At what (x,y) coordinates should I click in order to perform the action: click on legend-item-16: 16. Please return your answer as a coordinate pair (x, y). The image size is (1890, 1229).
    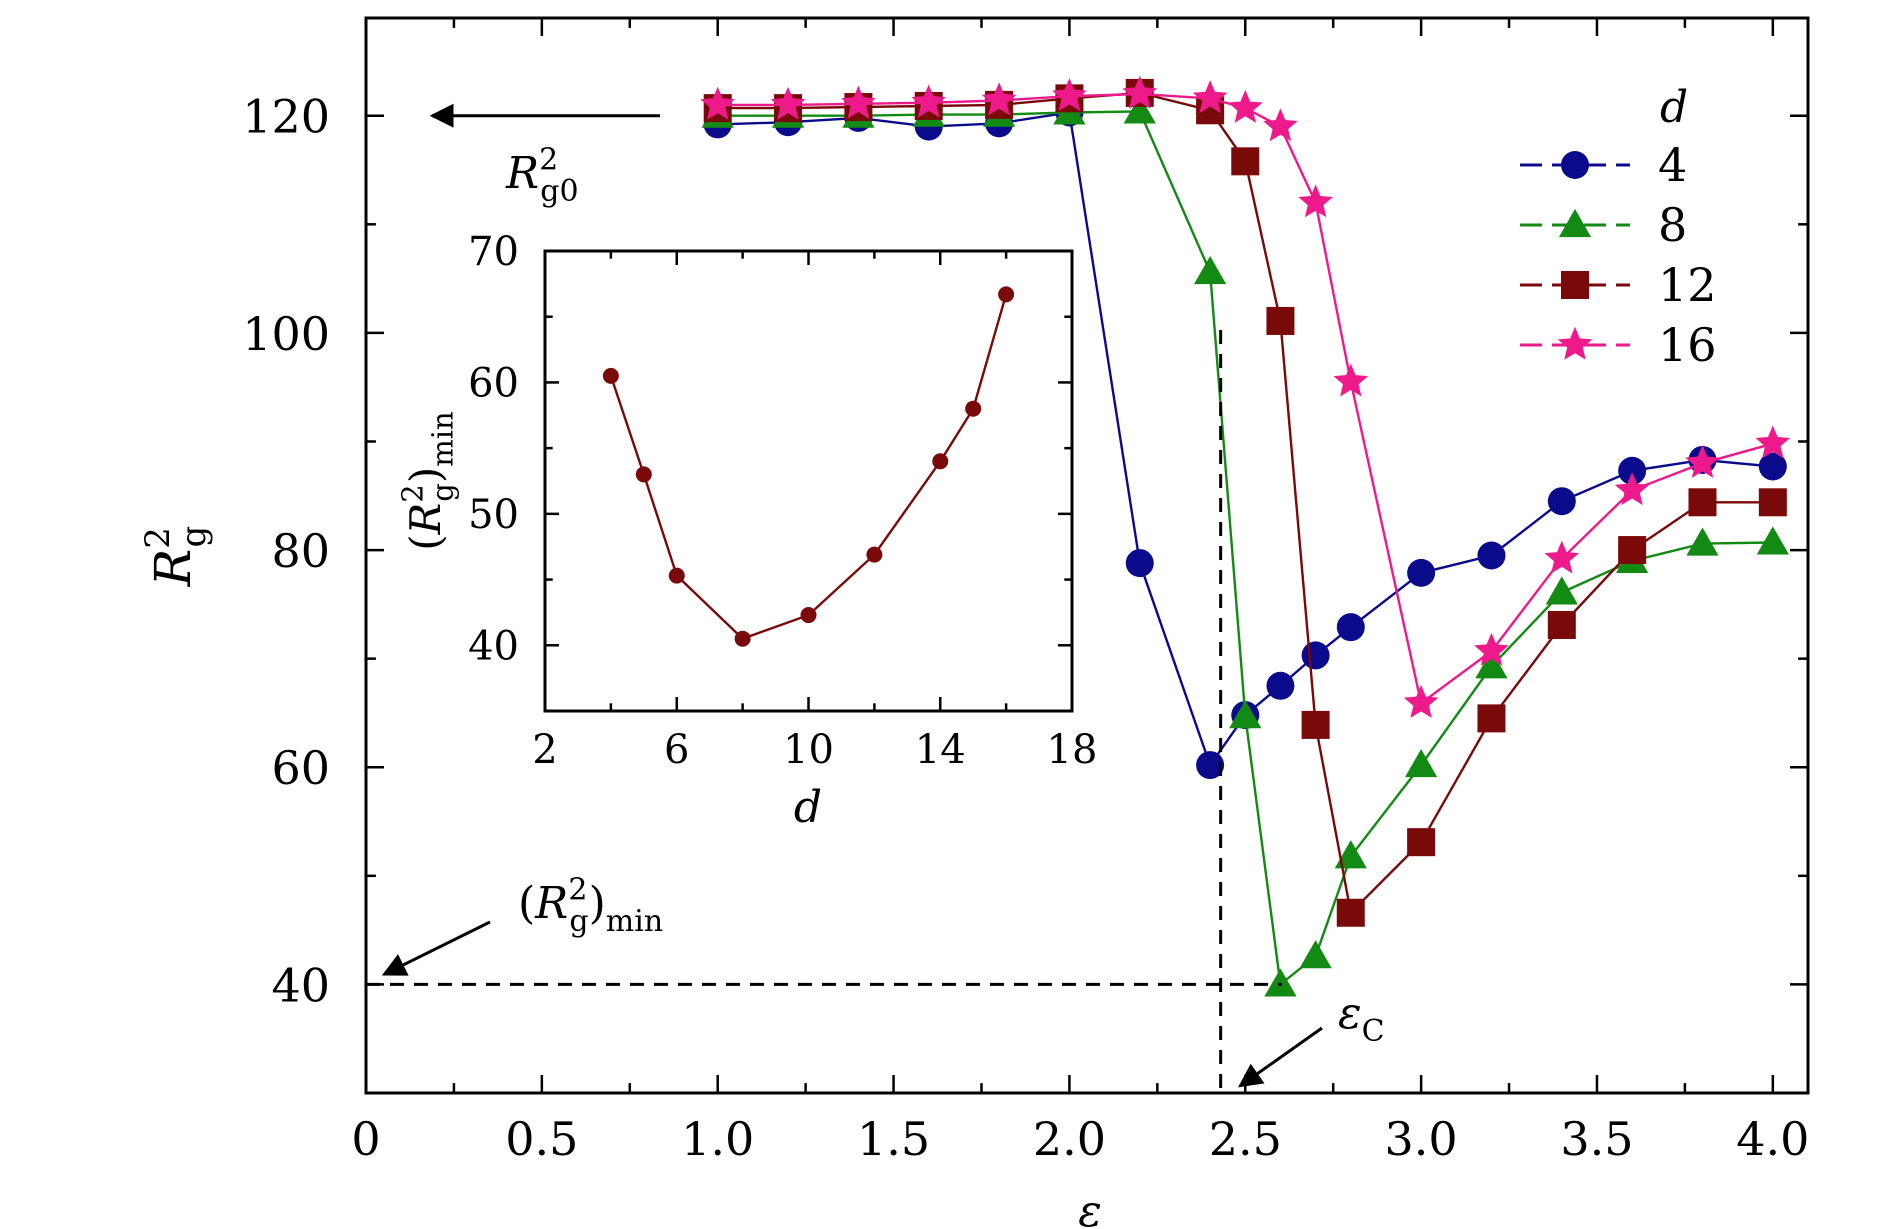
    Looking at the image, I should click on (1618, 345).